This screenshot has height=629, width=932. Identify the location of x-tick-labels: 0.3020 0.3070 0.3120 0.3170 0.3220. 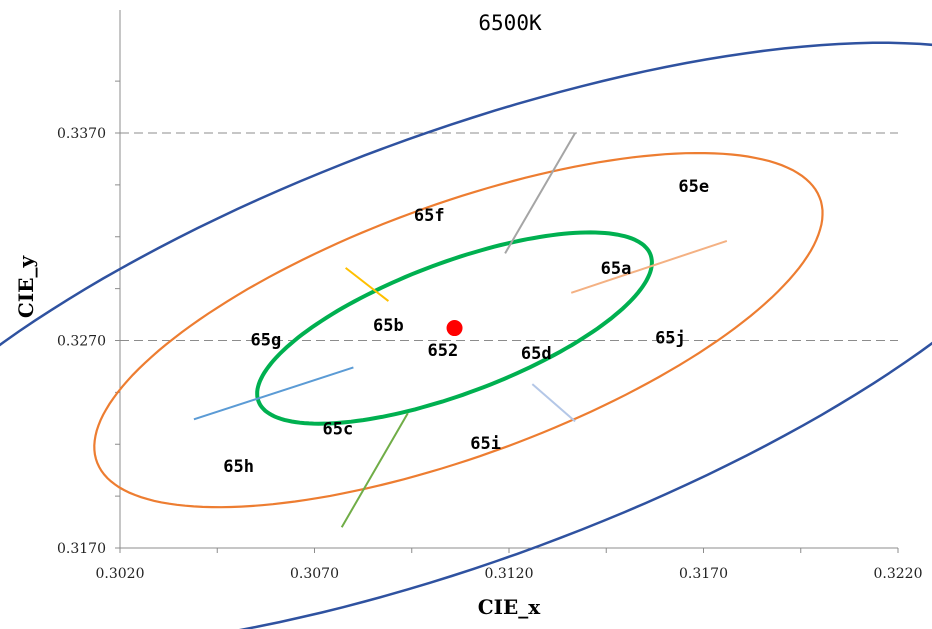
(509, 574).